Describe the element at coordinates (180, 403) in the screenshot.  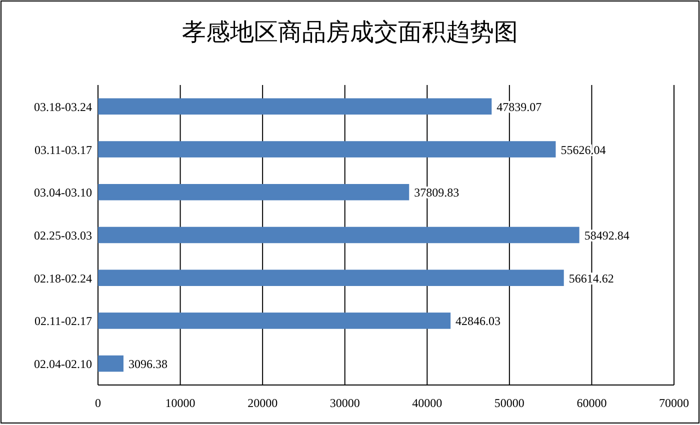
I see `x-tick-label: 10000` at that location.